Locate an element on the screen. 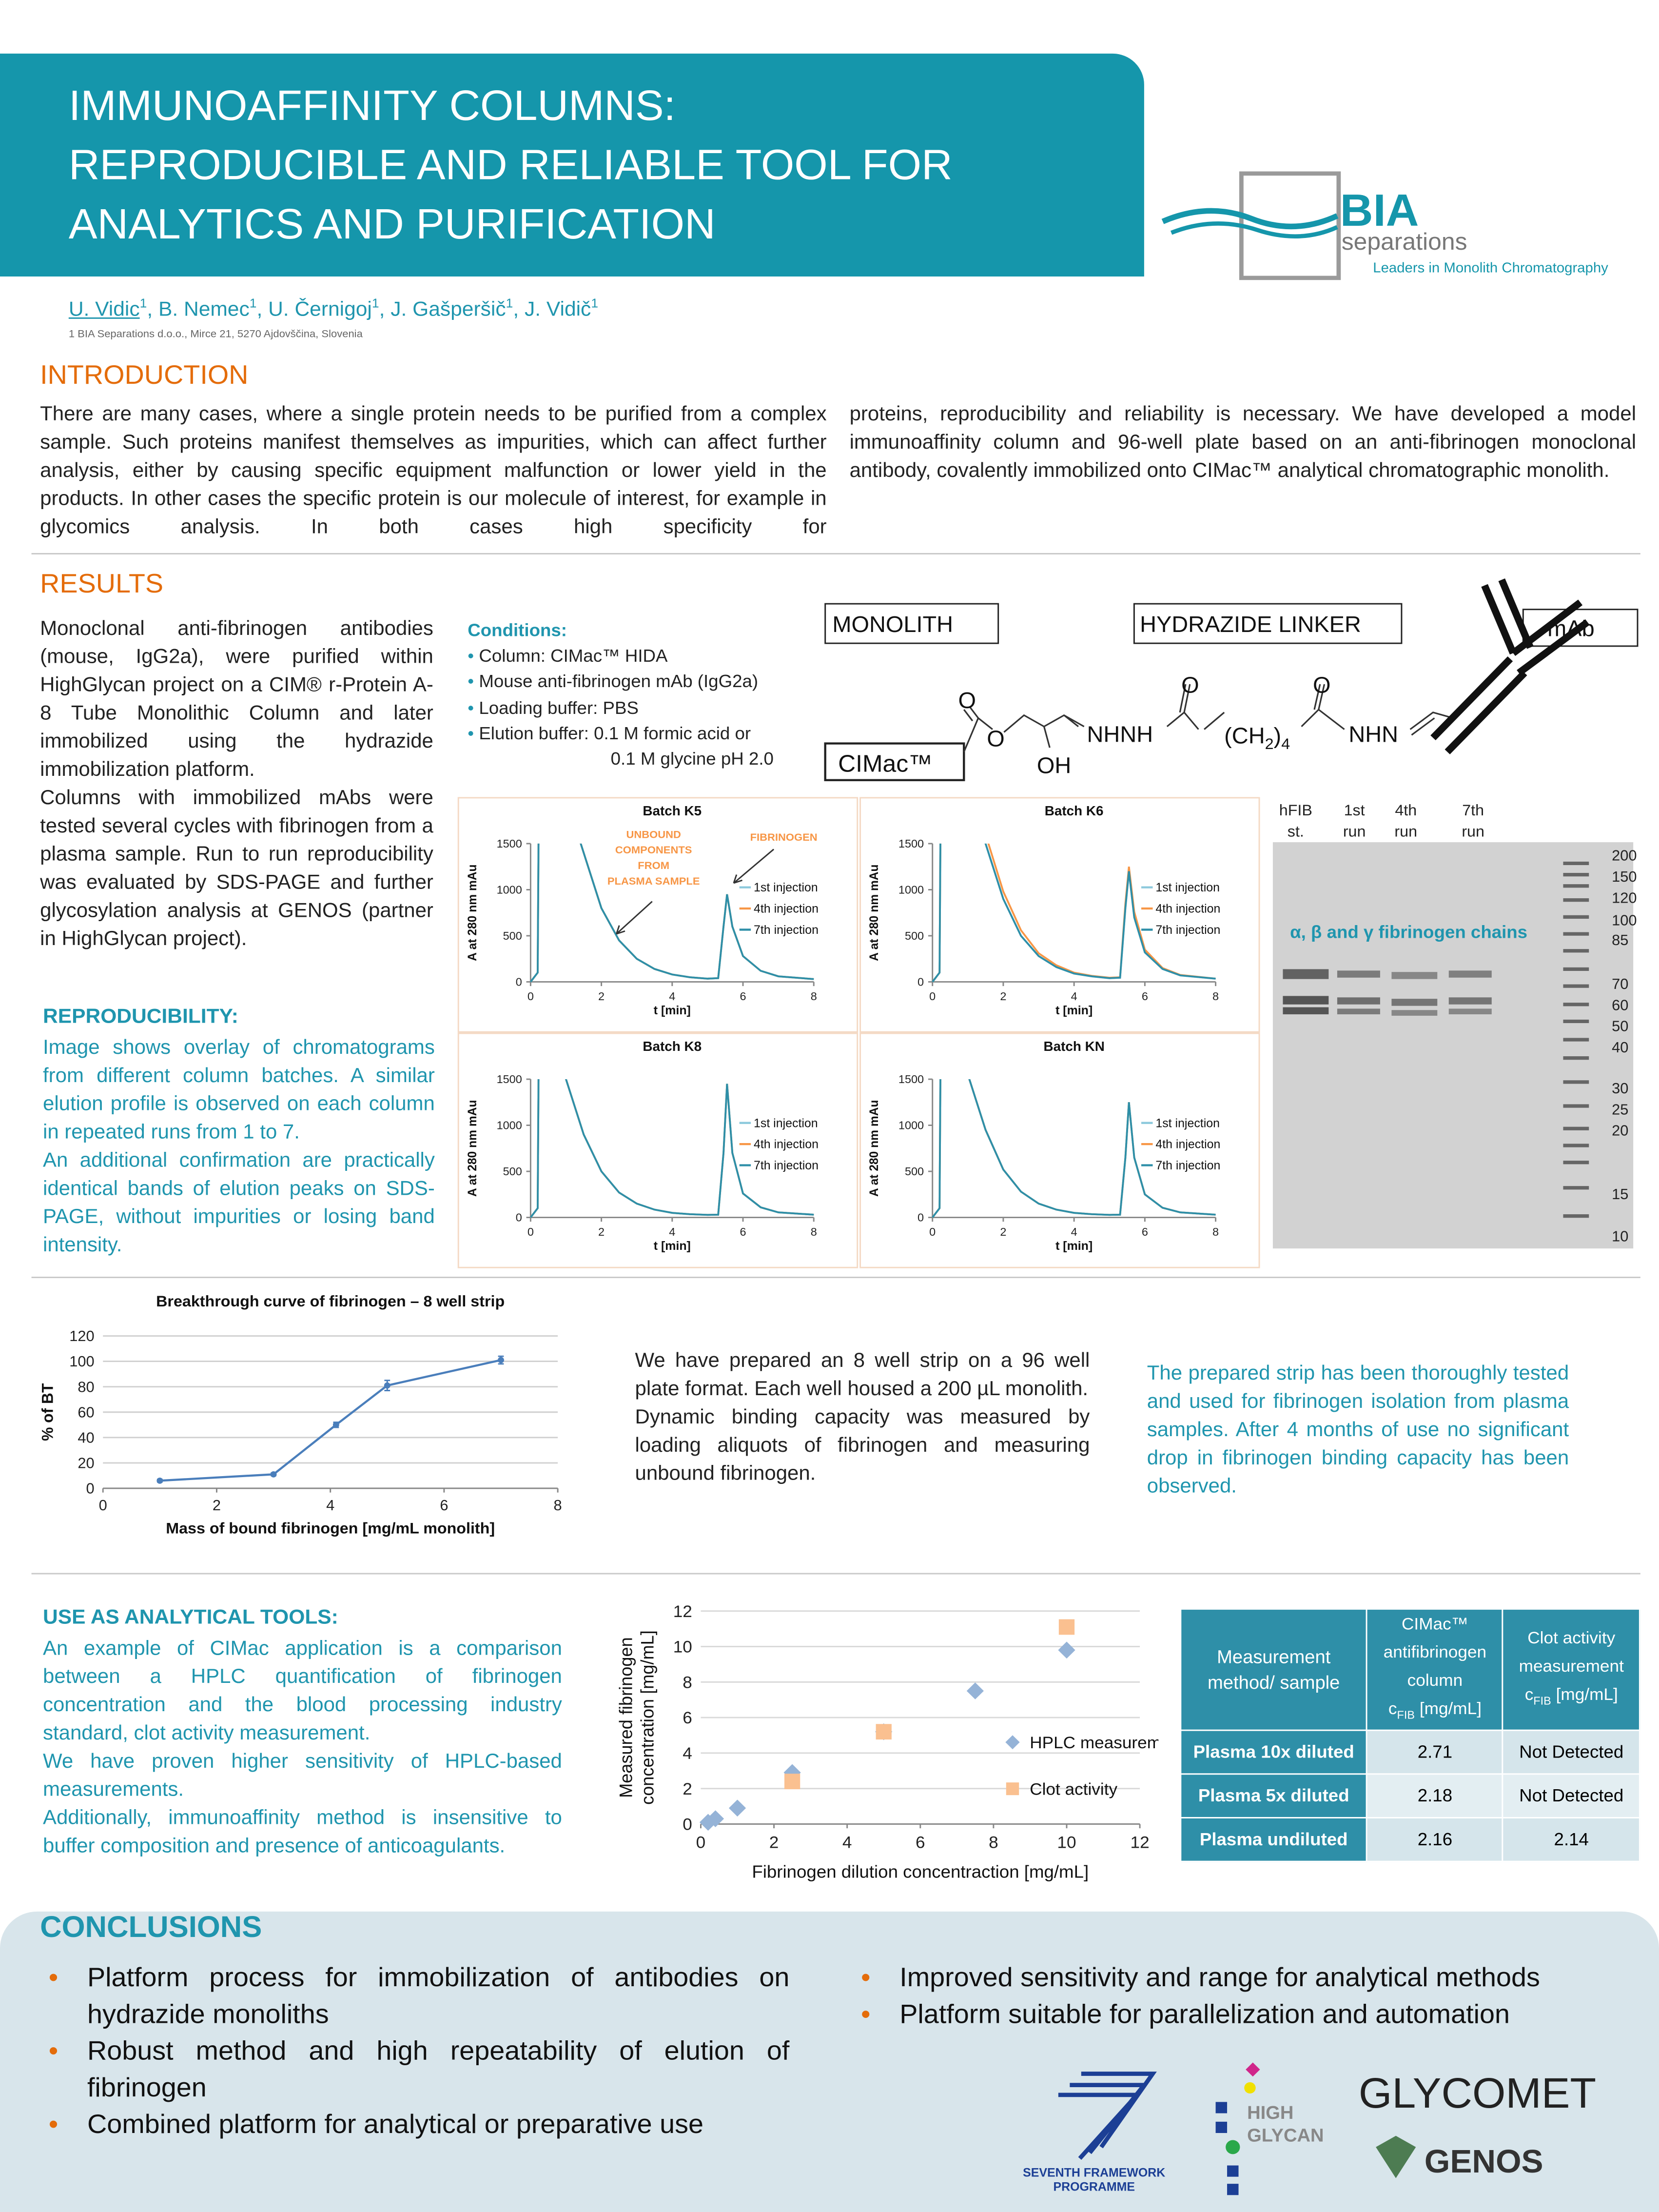  antibody-arm is located at coordinates (1547, 627).